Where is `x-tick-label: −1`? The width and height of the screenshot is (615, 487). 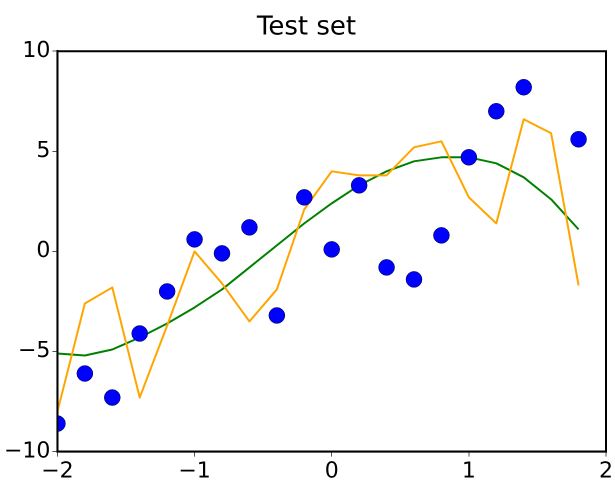
x-tick-label: −1 is located at coordinates (194, 471).